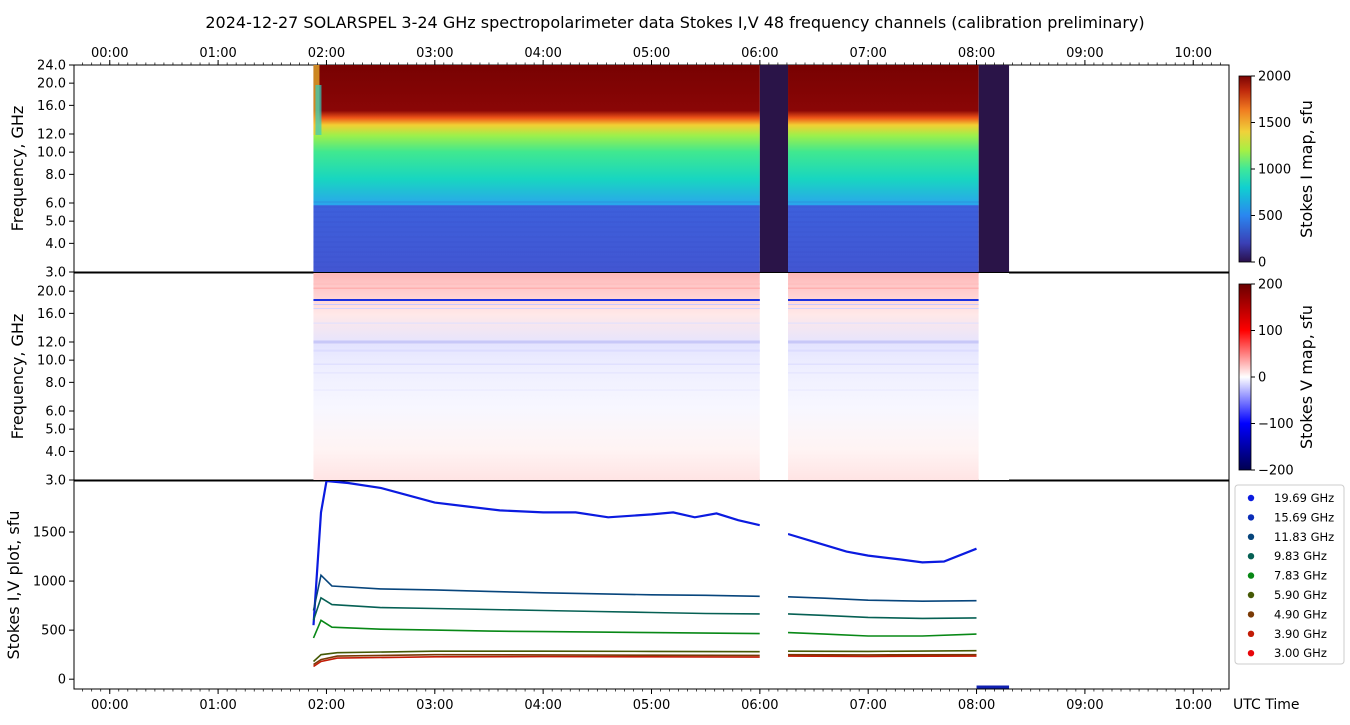 The width and height of the screenshot is (1350, 725). I want to click on legend-entry: 3.00 GHz, so click(1300, 653).